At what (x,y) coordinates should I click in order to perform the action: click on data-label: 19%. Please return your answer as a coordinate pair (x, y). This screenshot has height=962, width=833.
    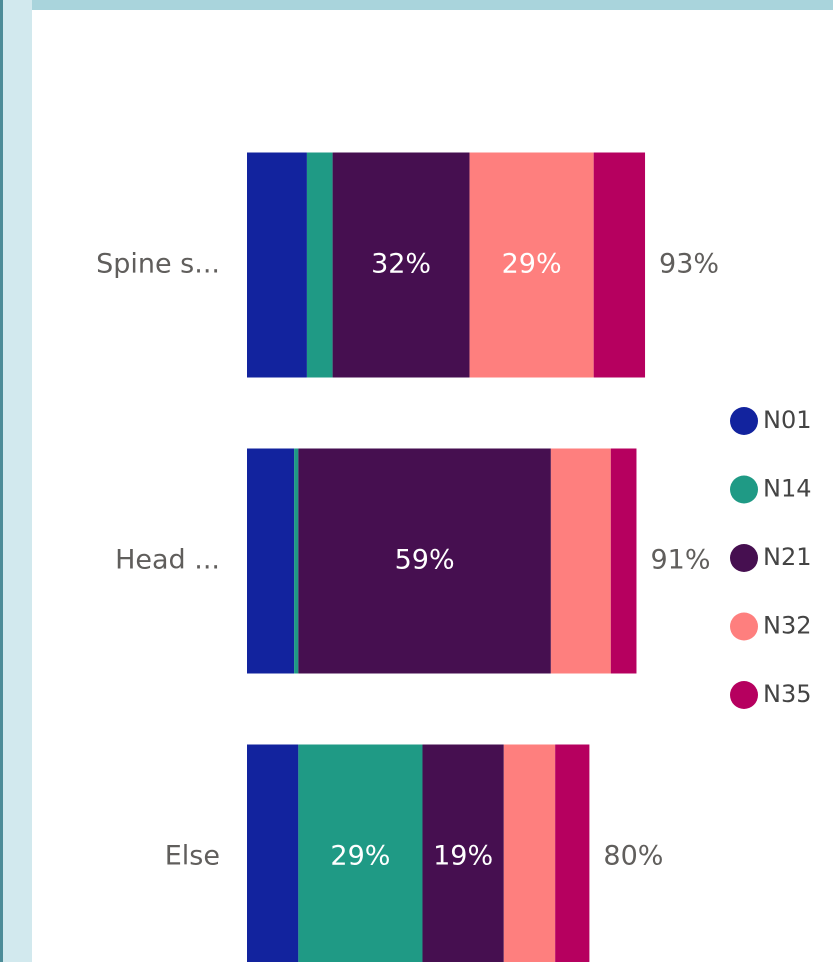
    Looking at the image, I should click on (463, 856).